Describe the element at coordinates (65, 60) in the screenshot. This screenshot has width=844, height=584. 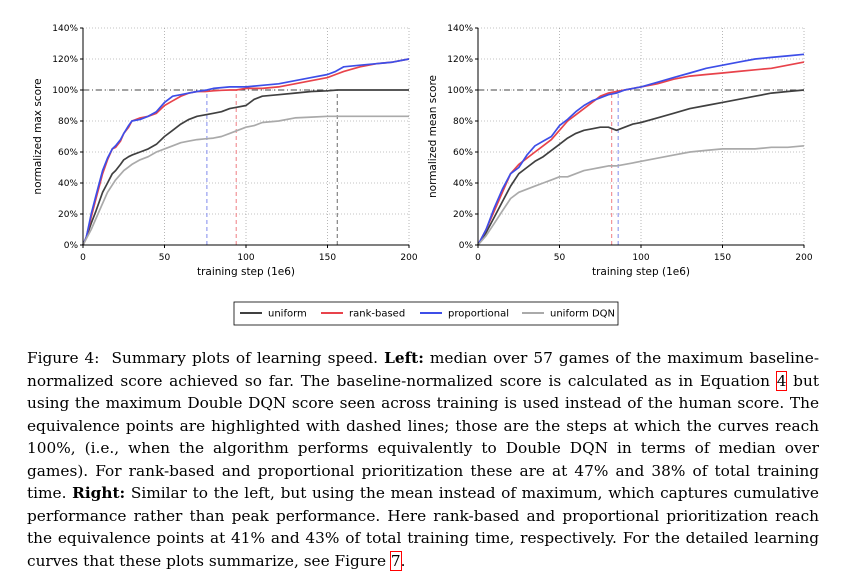
I see `left-ytick-label-6: 120%` at that location.